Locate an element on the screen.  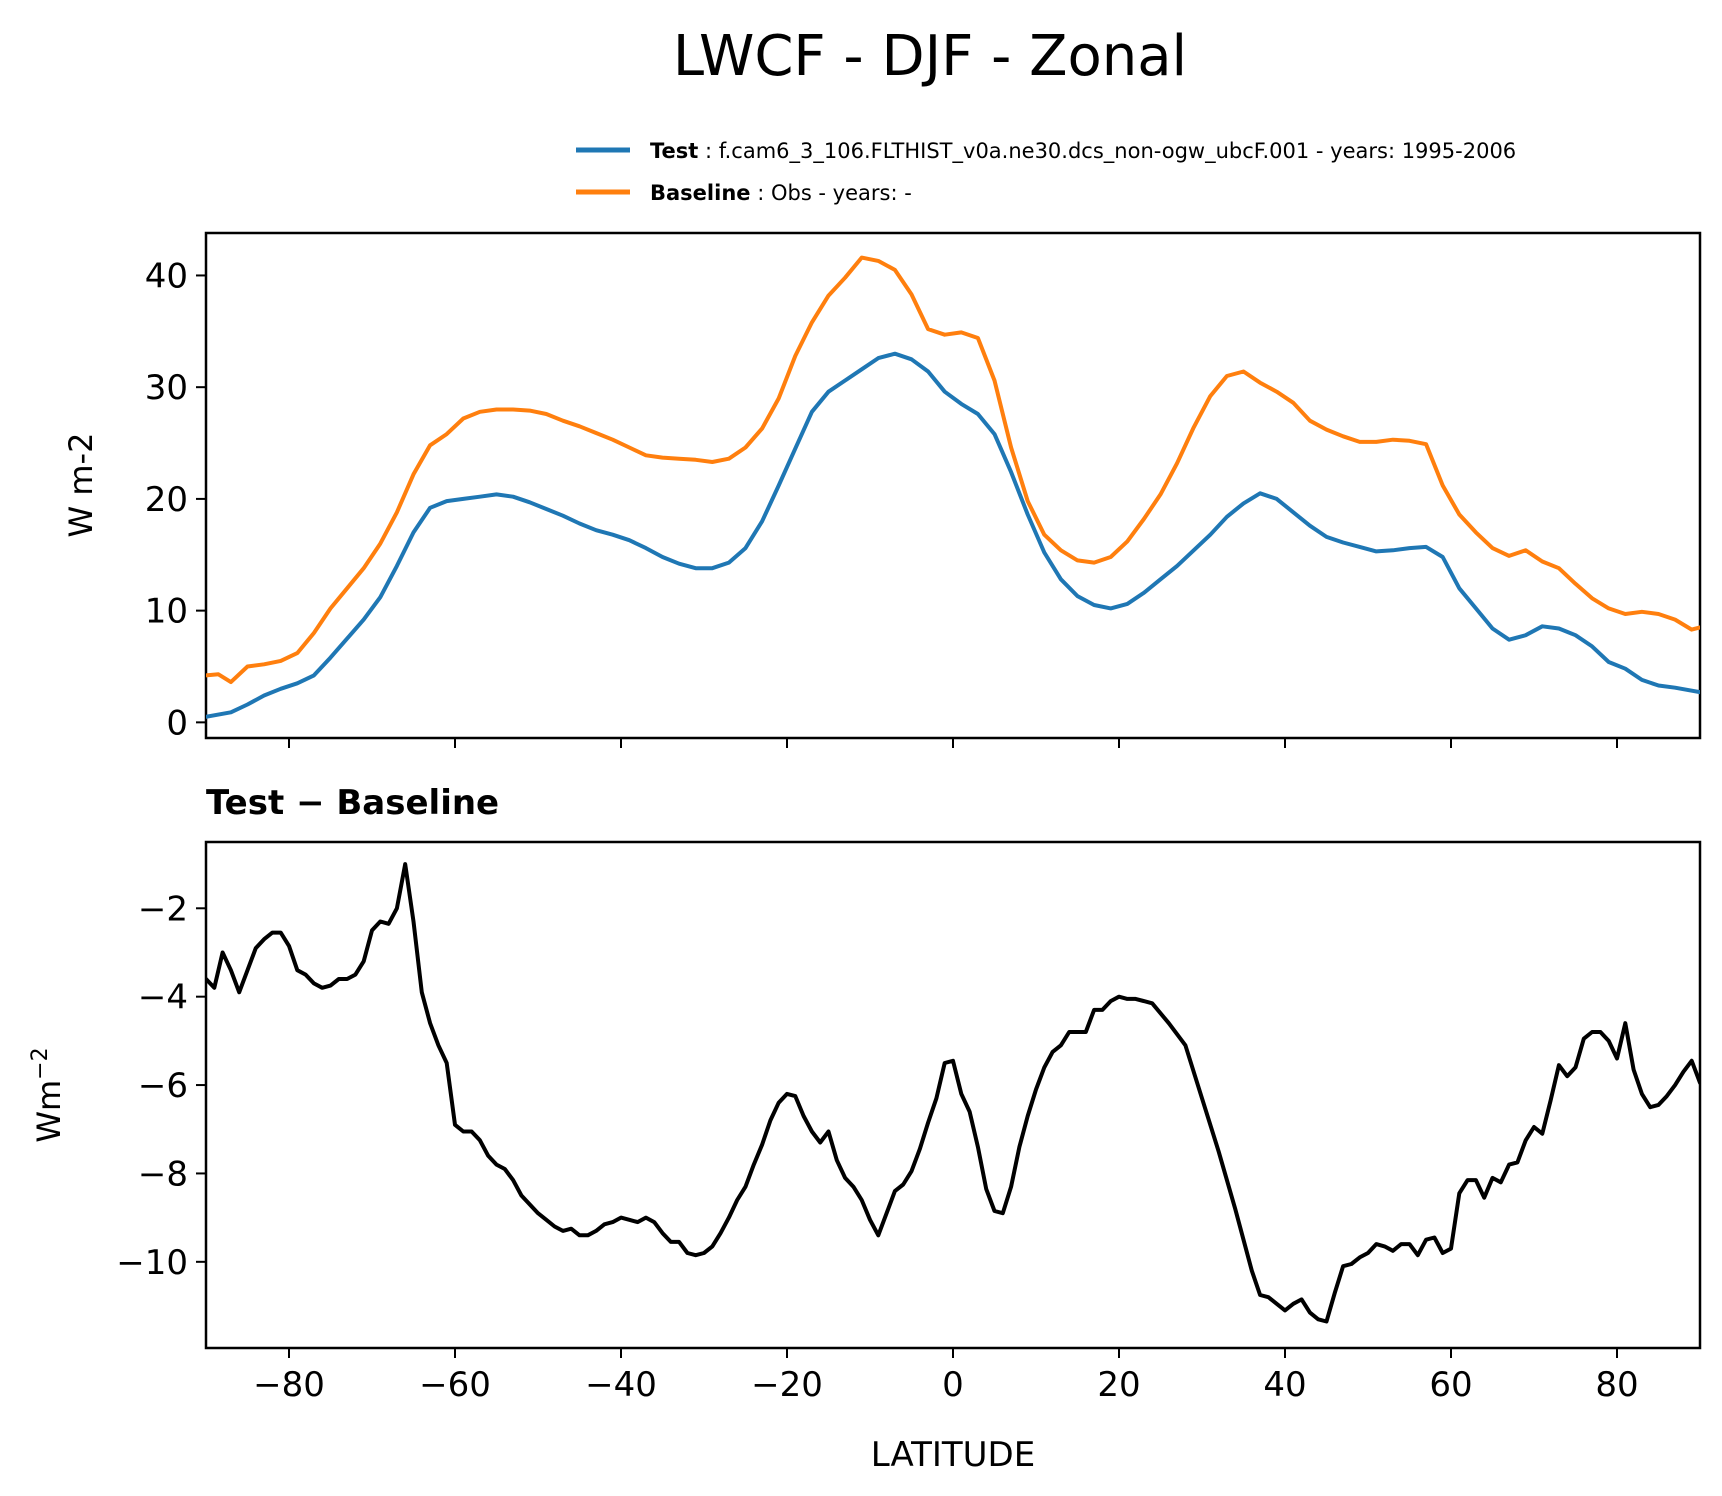
x-tick-label: 80 is located at coordinates (1616, 1385).